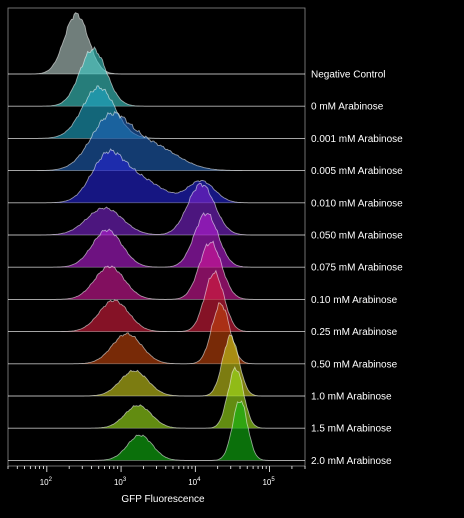  I want to click on x-tick-label: 10², so click(46, 482).